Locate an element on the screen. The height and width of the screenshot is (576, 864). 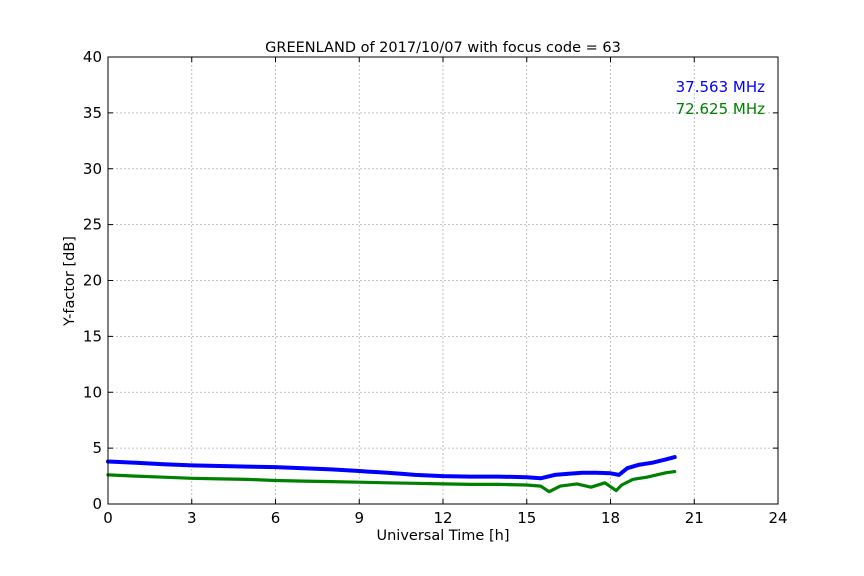
x-tick-label: 3 is located at coordinates (192, 518).